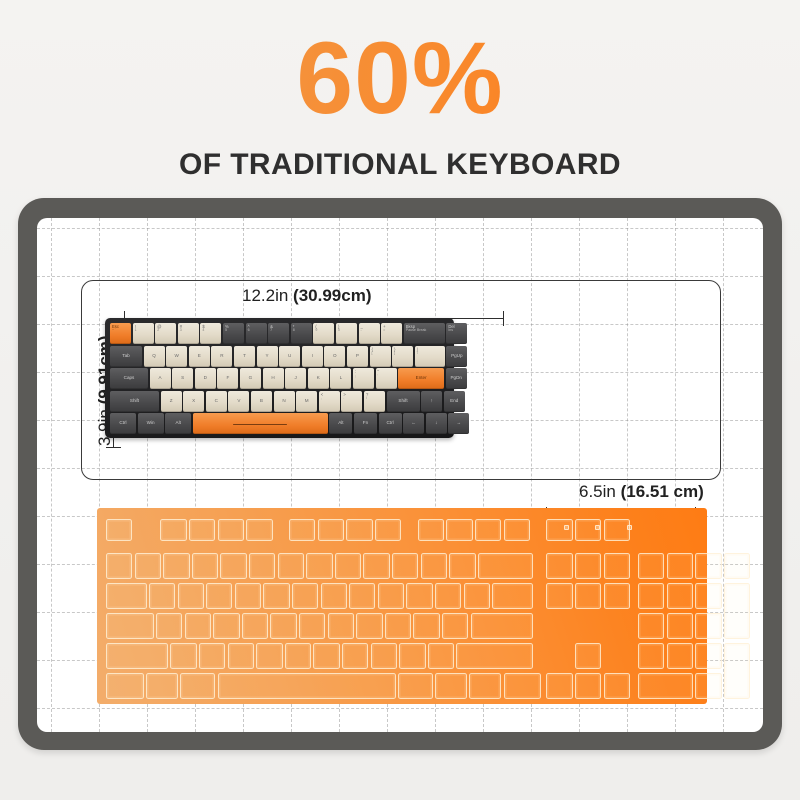 The height and width of the screenshot is (800, 800). Describe the element at coordinates (329, 401) in the screenshot. I see `keycap-: <,` at that location.